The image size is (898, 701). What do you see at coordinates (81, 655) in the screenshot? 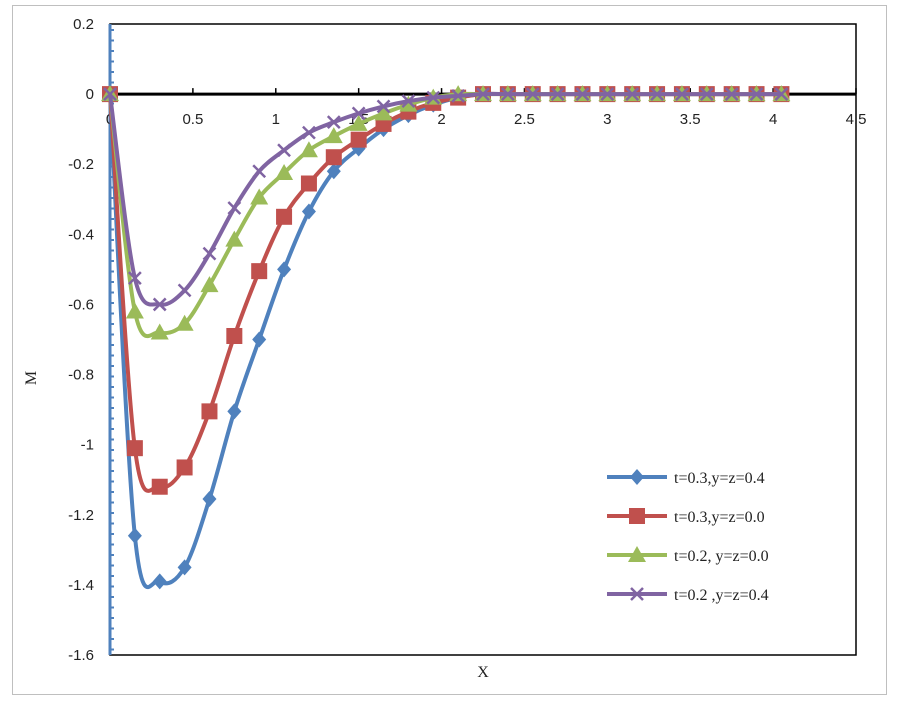
I see `y-tick-label: -1.6` at bounding box center [81, 655].